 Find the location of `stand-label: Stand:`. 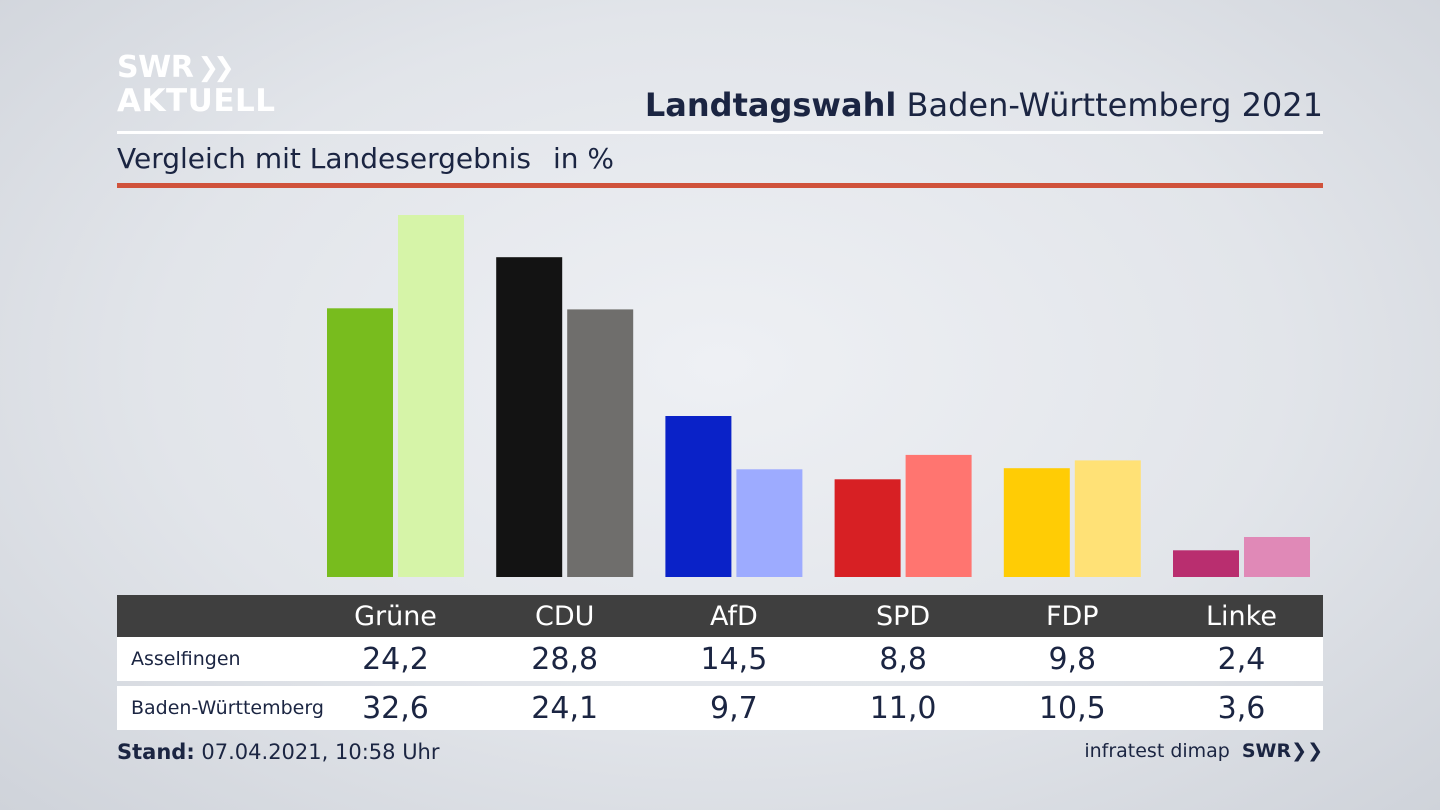

stand-label: Stand: is located at coordinates (156, 752).